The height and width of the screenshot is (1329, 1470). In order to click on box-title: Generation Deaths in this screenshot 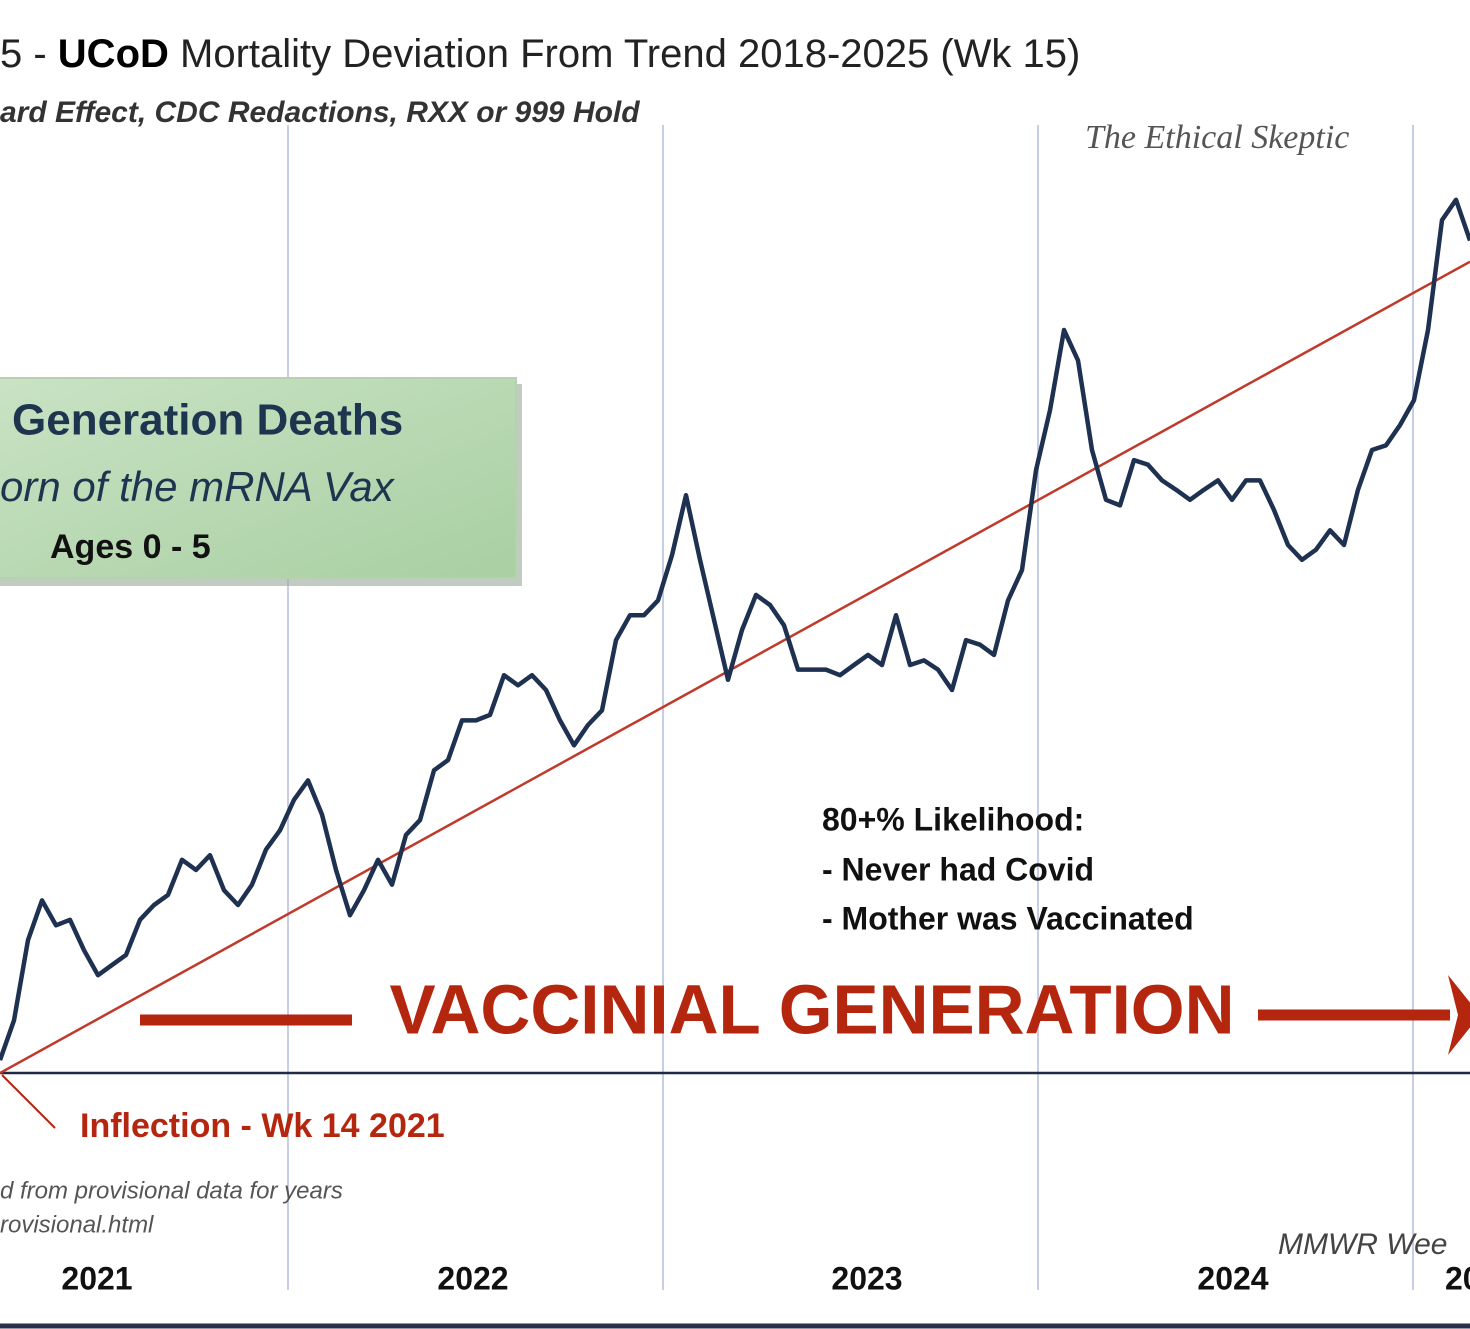, I will do `click(207, 420)`.